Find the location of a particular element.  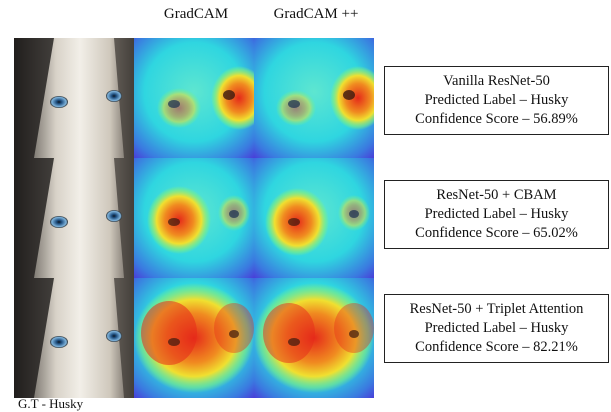

confidence-score: Confidence Score – 65.02% is located at coordinates (496, 233).